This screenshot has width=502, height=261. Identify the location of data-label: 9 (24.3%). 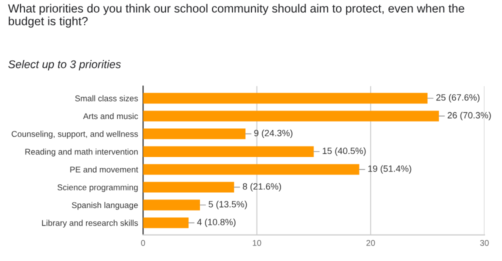
(273, 134).